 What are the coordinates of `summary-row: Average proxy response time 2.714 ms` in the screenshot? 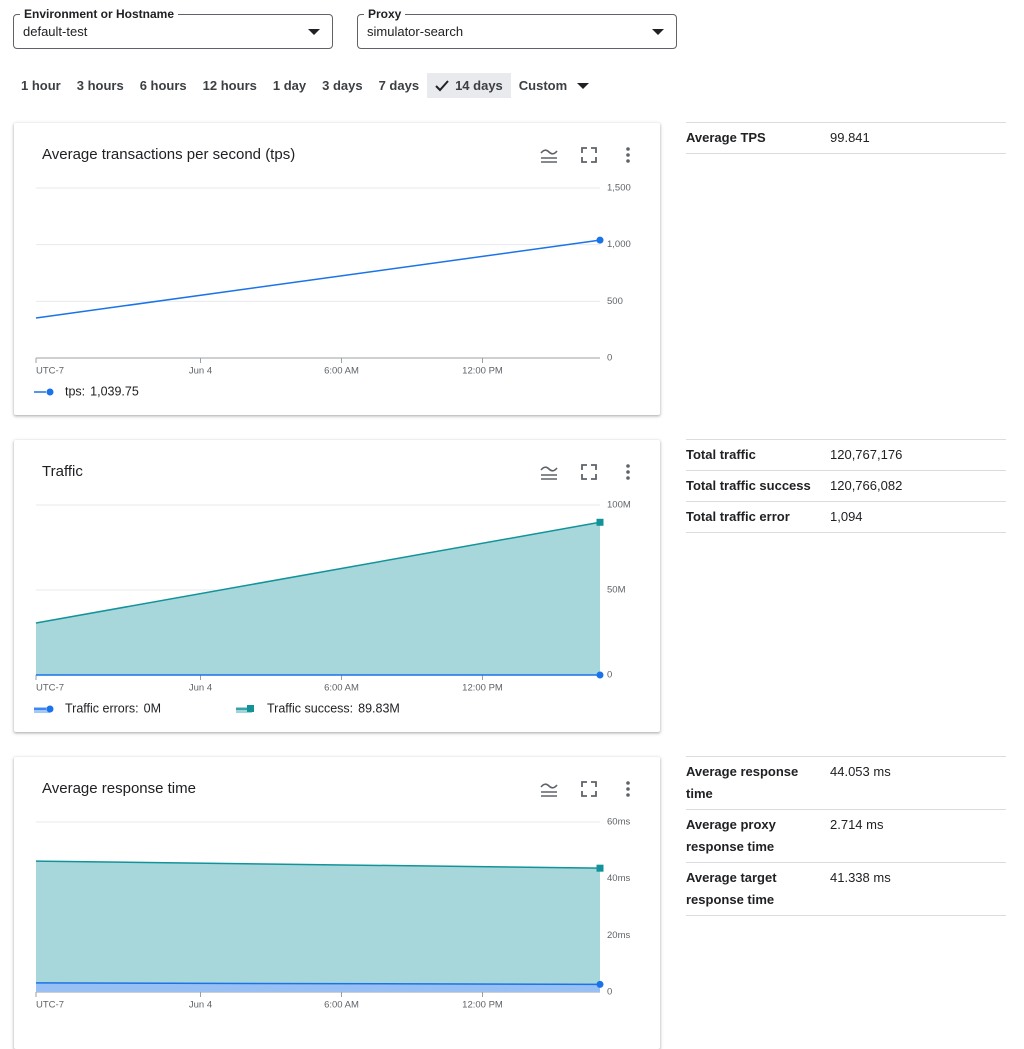 It's located at (846, 836).